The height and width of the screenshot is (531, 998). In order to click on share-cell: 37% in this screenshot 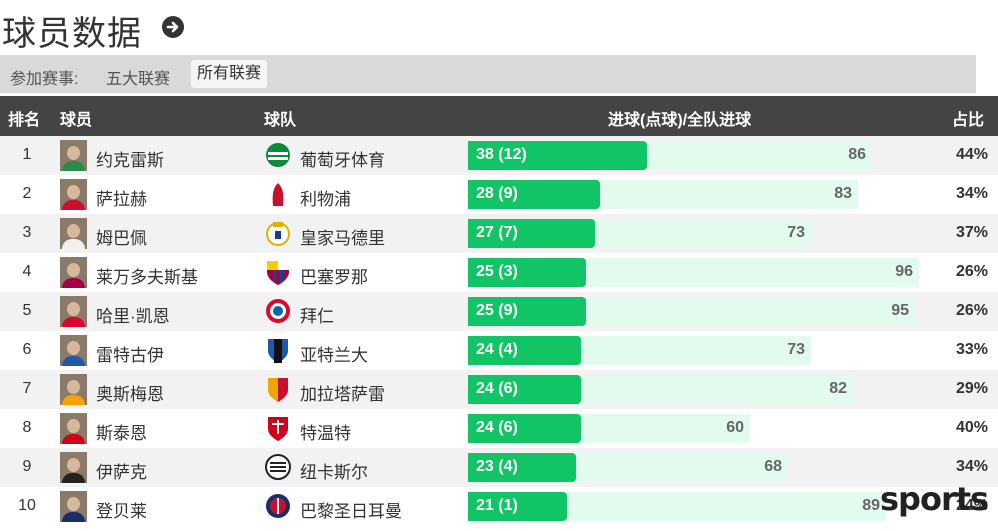, I will do `click(971, 232)`.